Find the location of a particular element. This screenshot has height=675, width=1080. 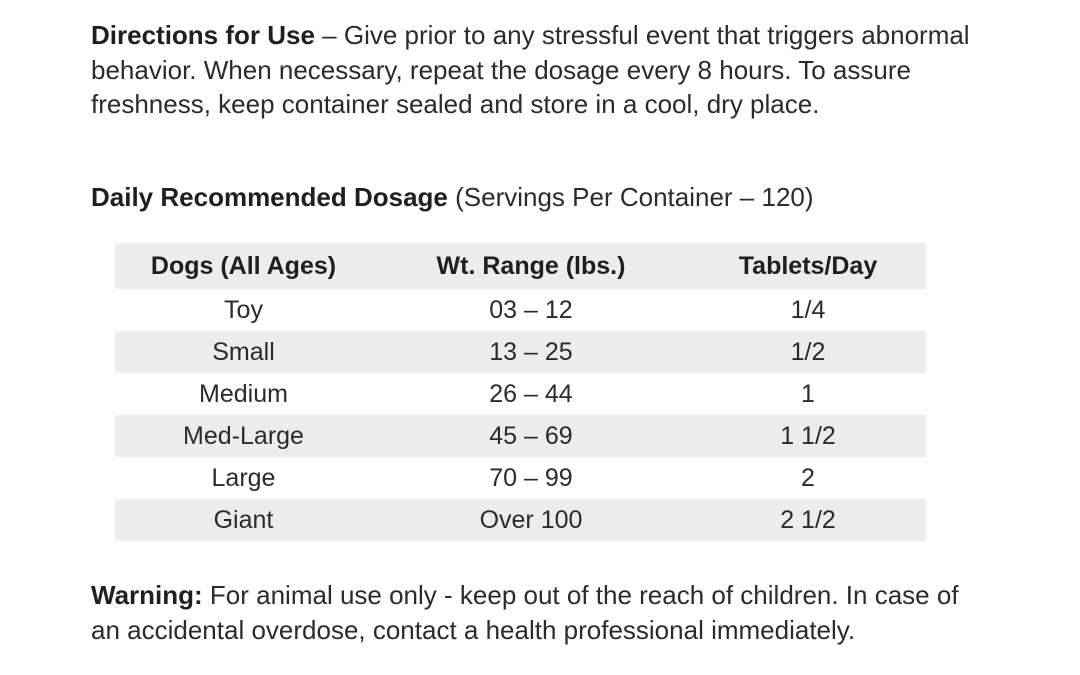

table-row: Giant Over 100 2 1/2 is located at coordinates (520, 520).